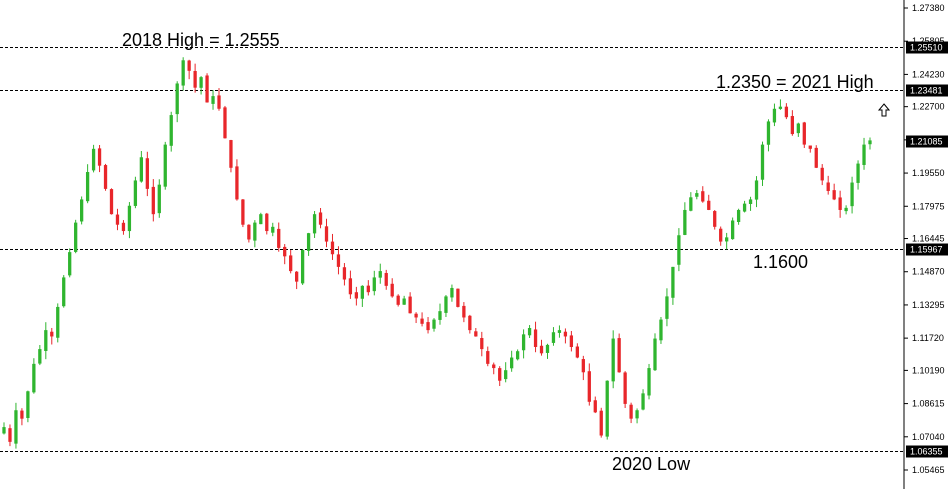  I want to click on current-price-box, so click(927, 141).